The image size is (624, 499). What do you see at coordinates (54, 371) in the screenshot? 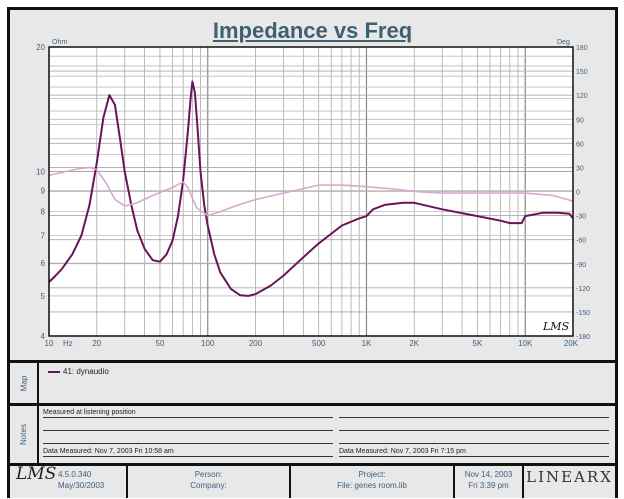
I see `legend-swatch` at bounding box center [54, 371].